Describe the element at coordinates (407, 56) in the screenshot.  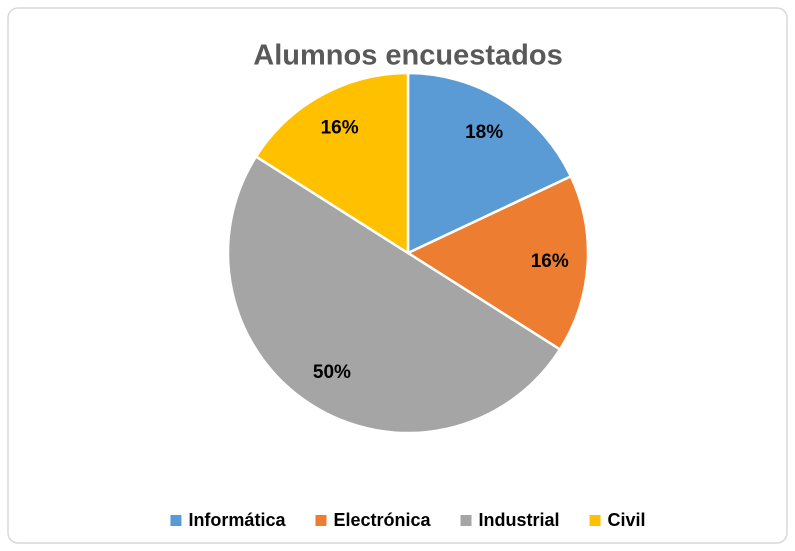
I see `chart-title: Alumnos encuestados` at that location.